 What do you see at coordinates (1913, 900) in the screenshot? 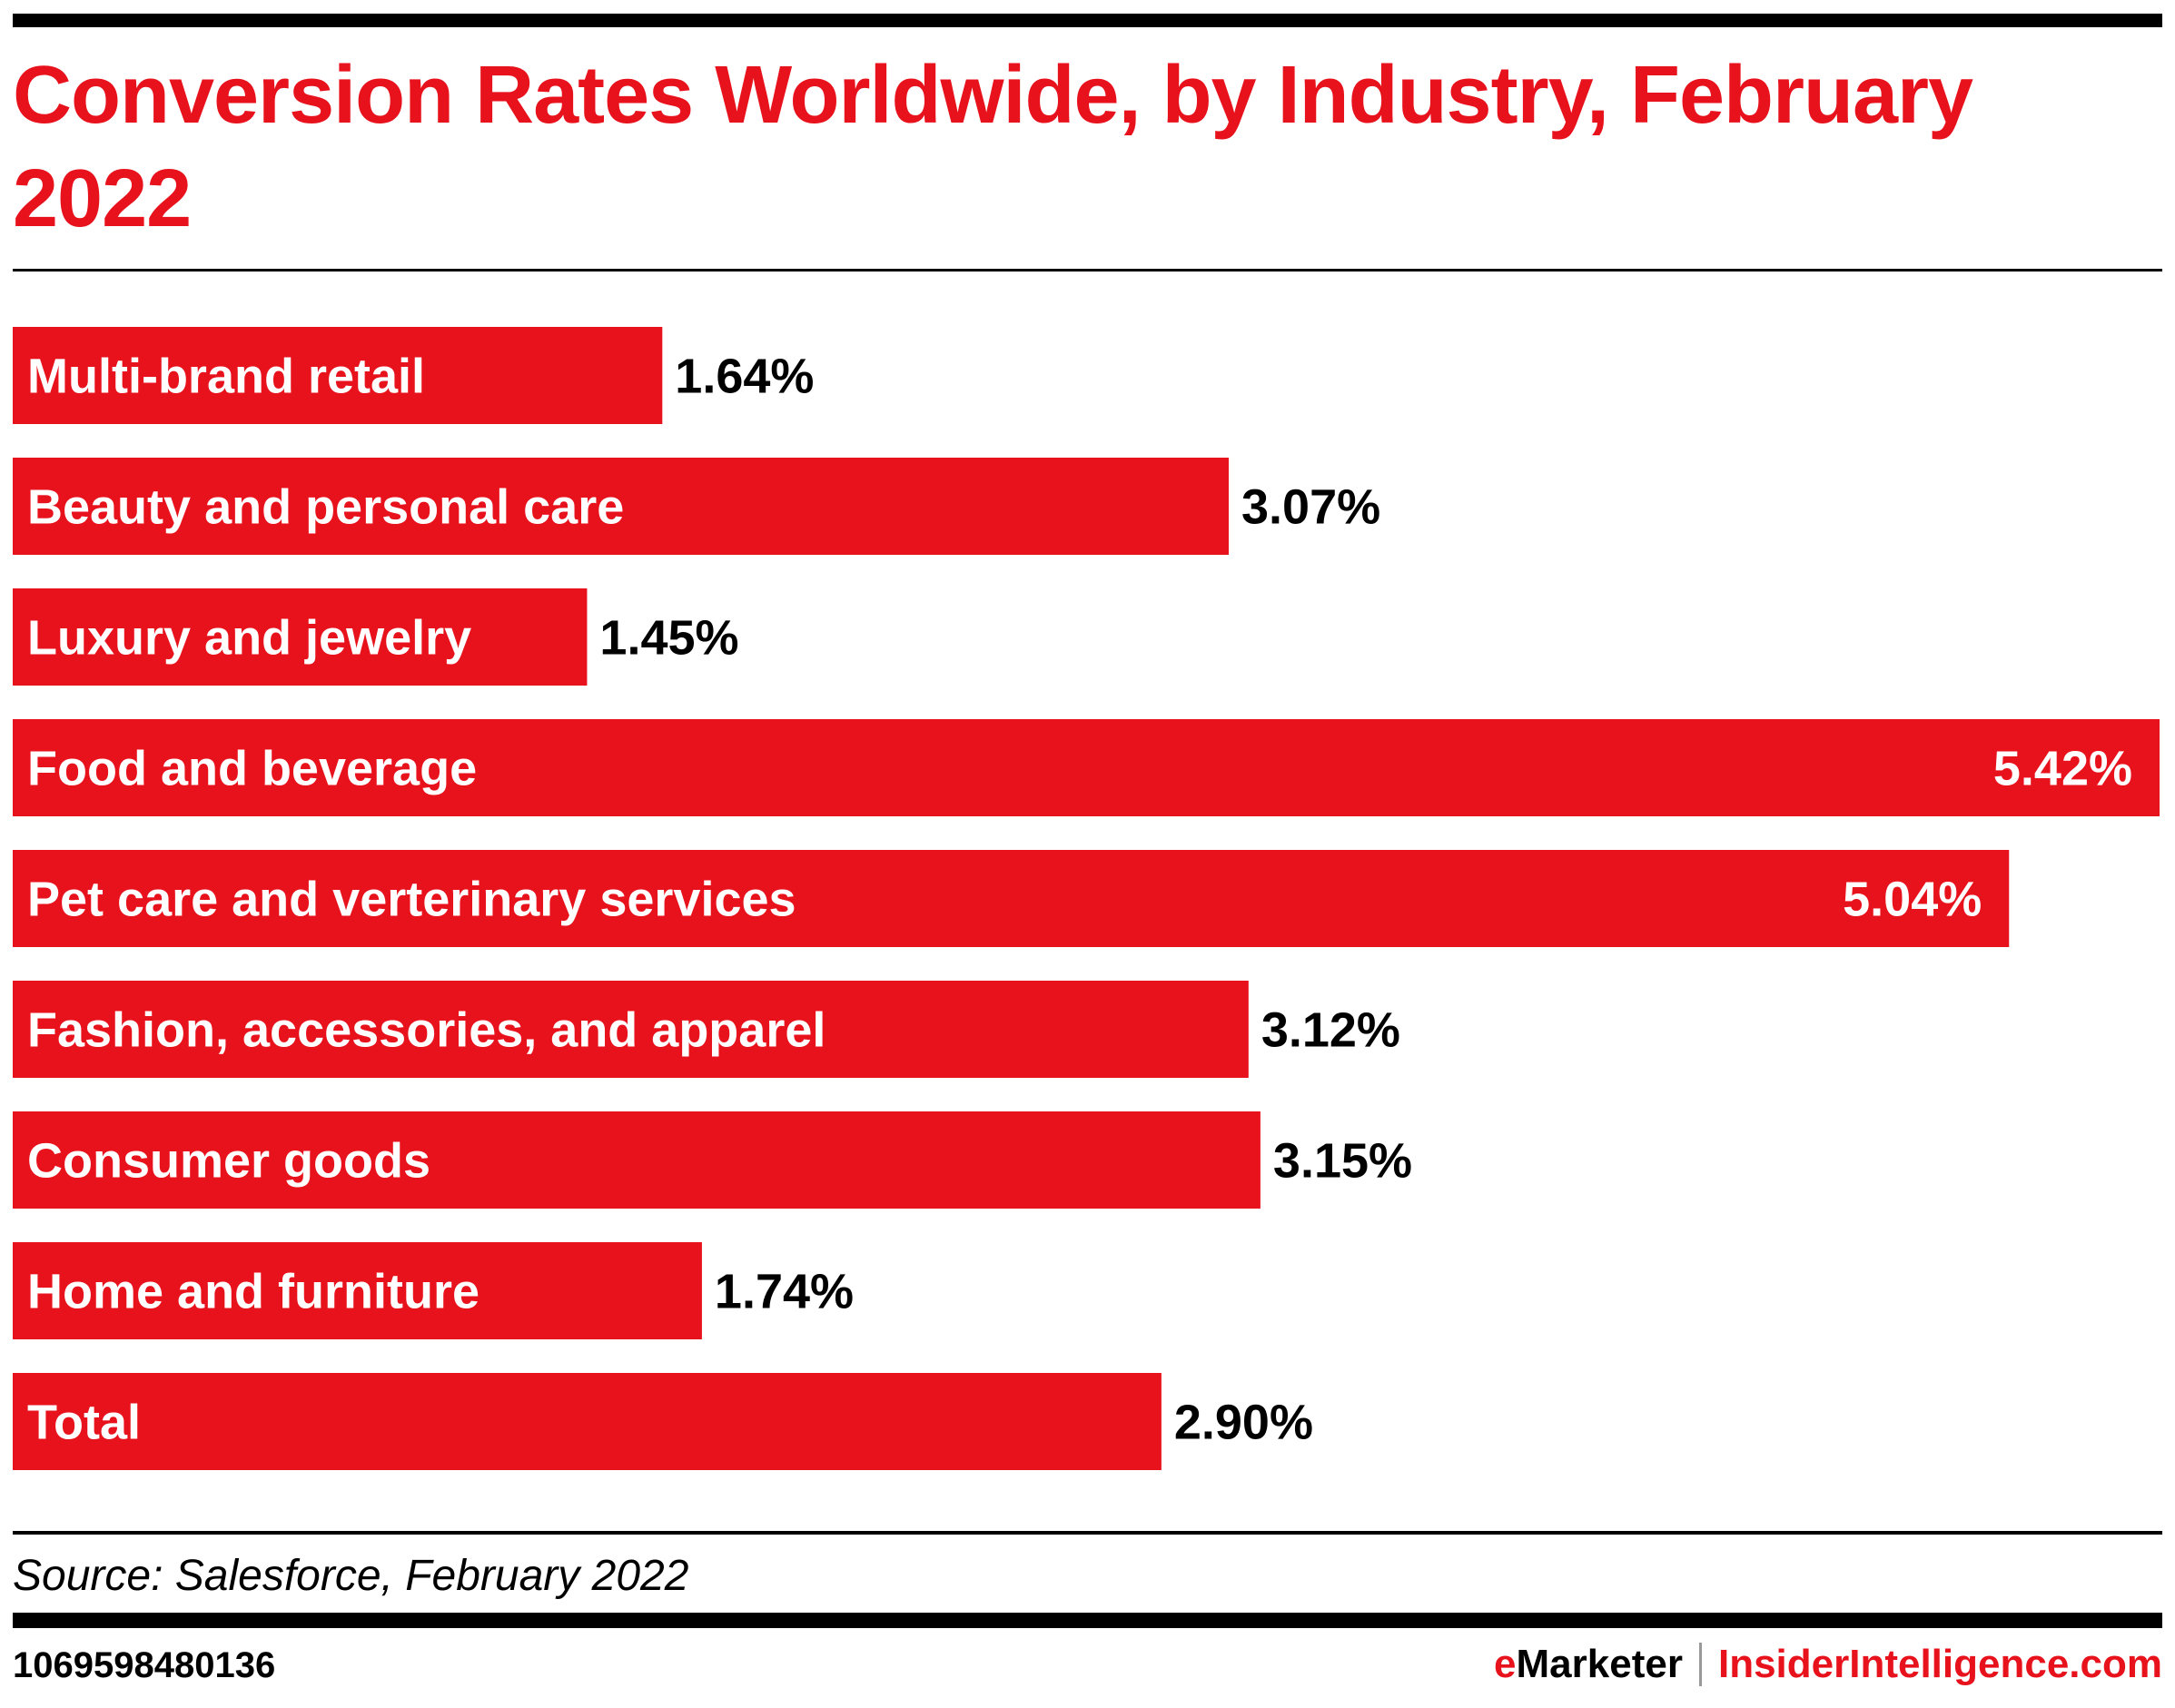
I see `bar-value-label: 5.04%` at bounding box center [1913, 900].